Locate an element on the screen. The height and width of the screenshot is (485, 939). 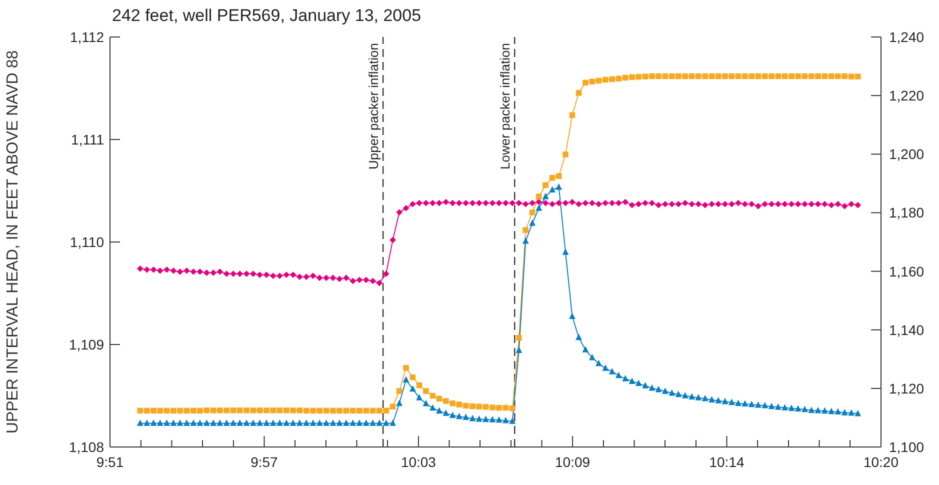
y2-tick-label: 1,120 is located at coordinates (906, 388).